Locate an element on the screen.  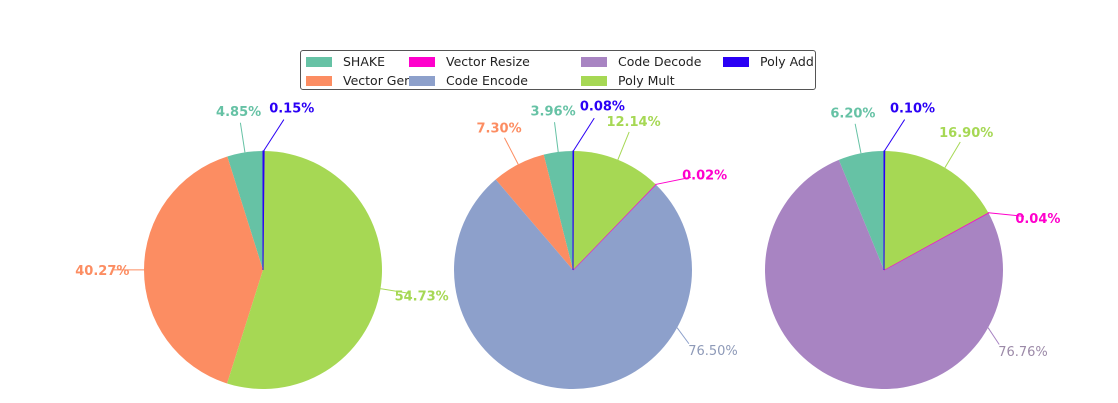
legend-item-poly-add: Poly Add is located at coordinates (768, 61).